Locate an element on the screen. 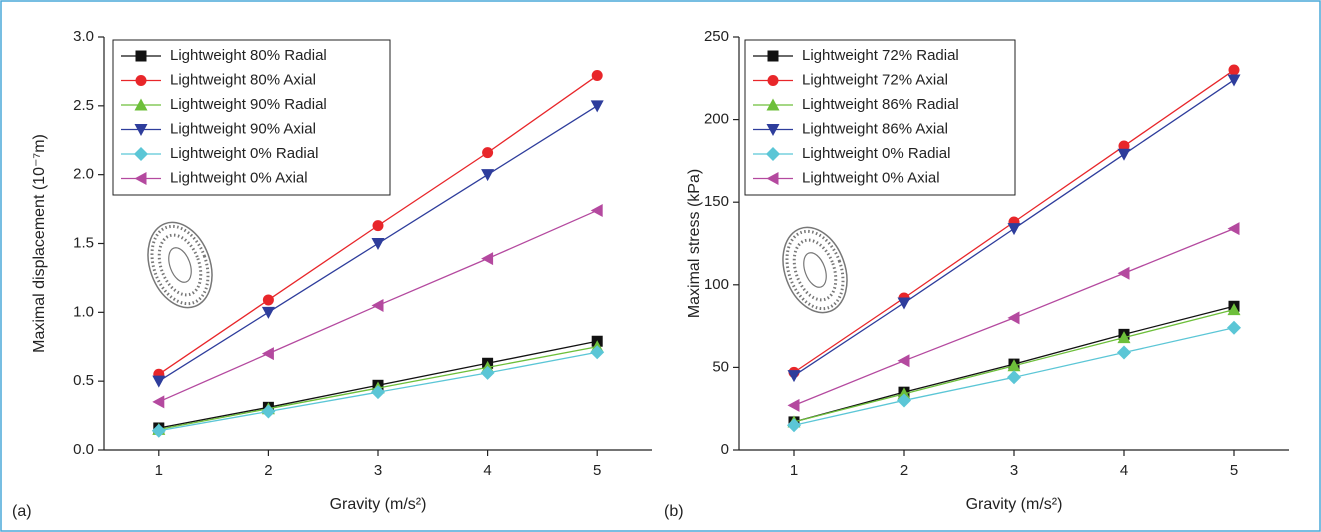 This screenshot has height=532, width=1321. legend-label: Lightweight 90% Axial is located at coordinates (243, 128).